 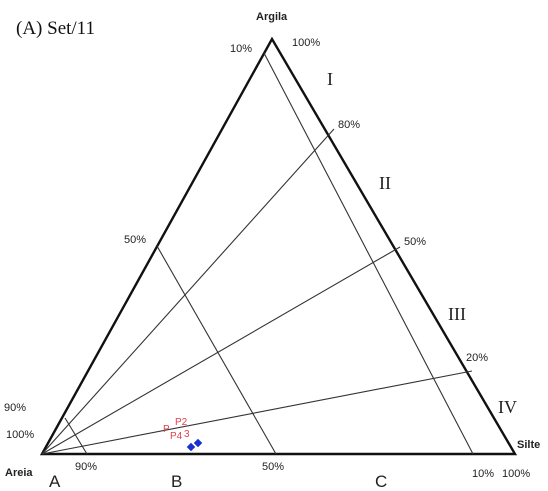 What do you see at coordinates (55, 481) in the screenshot?
I see `zone-label-a: A` at bounding box center [55, 481].